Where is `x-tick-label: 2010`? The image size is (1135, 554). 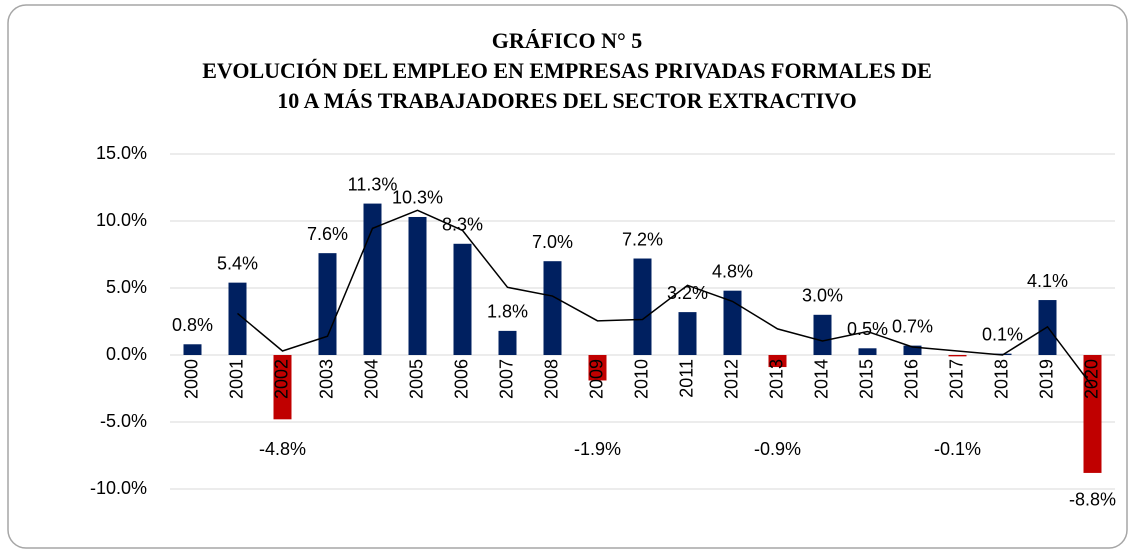 x-tick-label: 2010 is located at coordinates (641, 379).